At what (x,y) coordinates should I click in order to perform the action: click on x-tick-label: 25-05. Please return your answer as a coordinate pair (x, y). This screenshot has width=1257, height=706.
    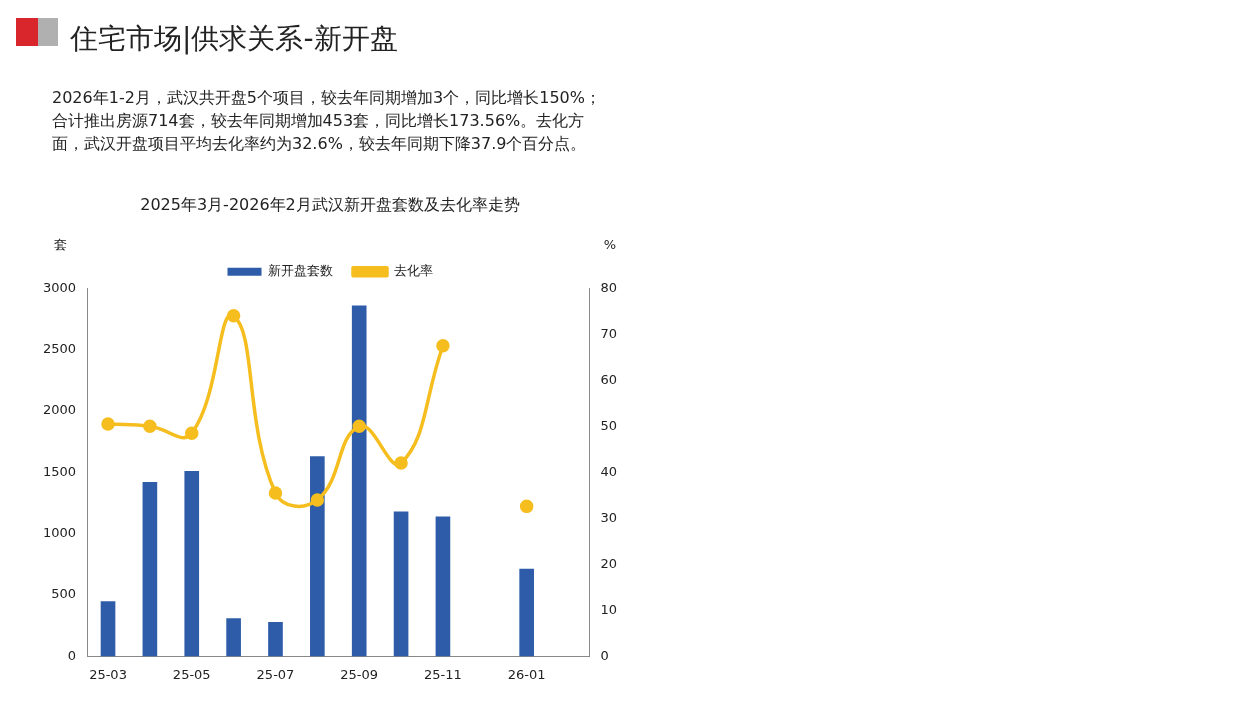
    Looking at the image, I should click on (191, 674).